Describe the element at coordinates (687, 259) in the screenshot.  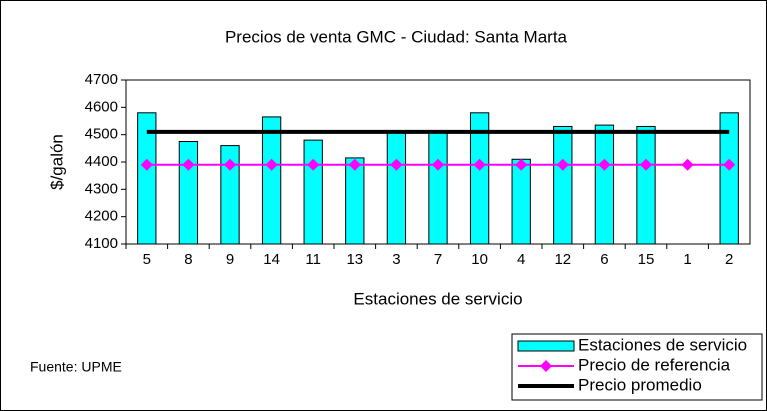
I see `x-tick-label: 1` at that location.